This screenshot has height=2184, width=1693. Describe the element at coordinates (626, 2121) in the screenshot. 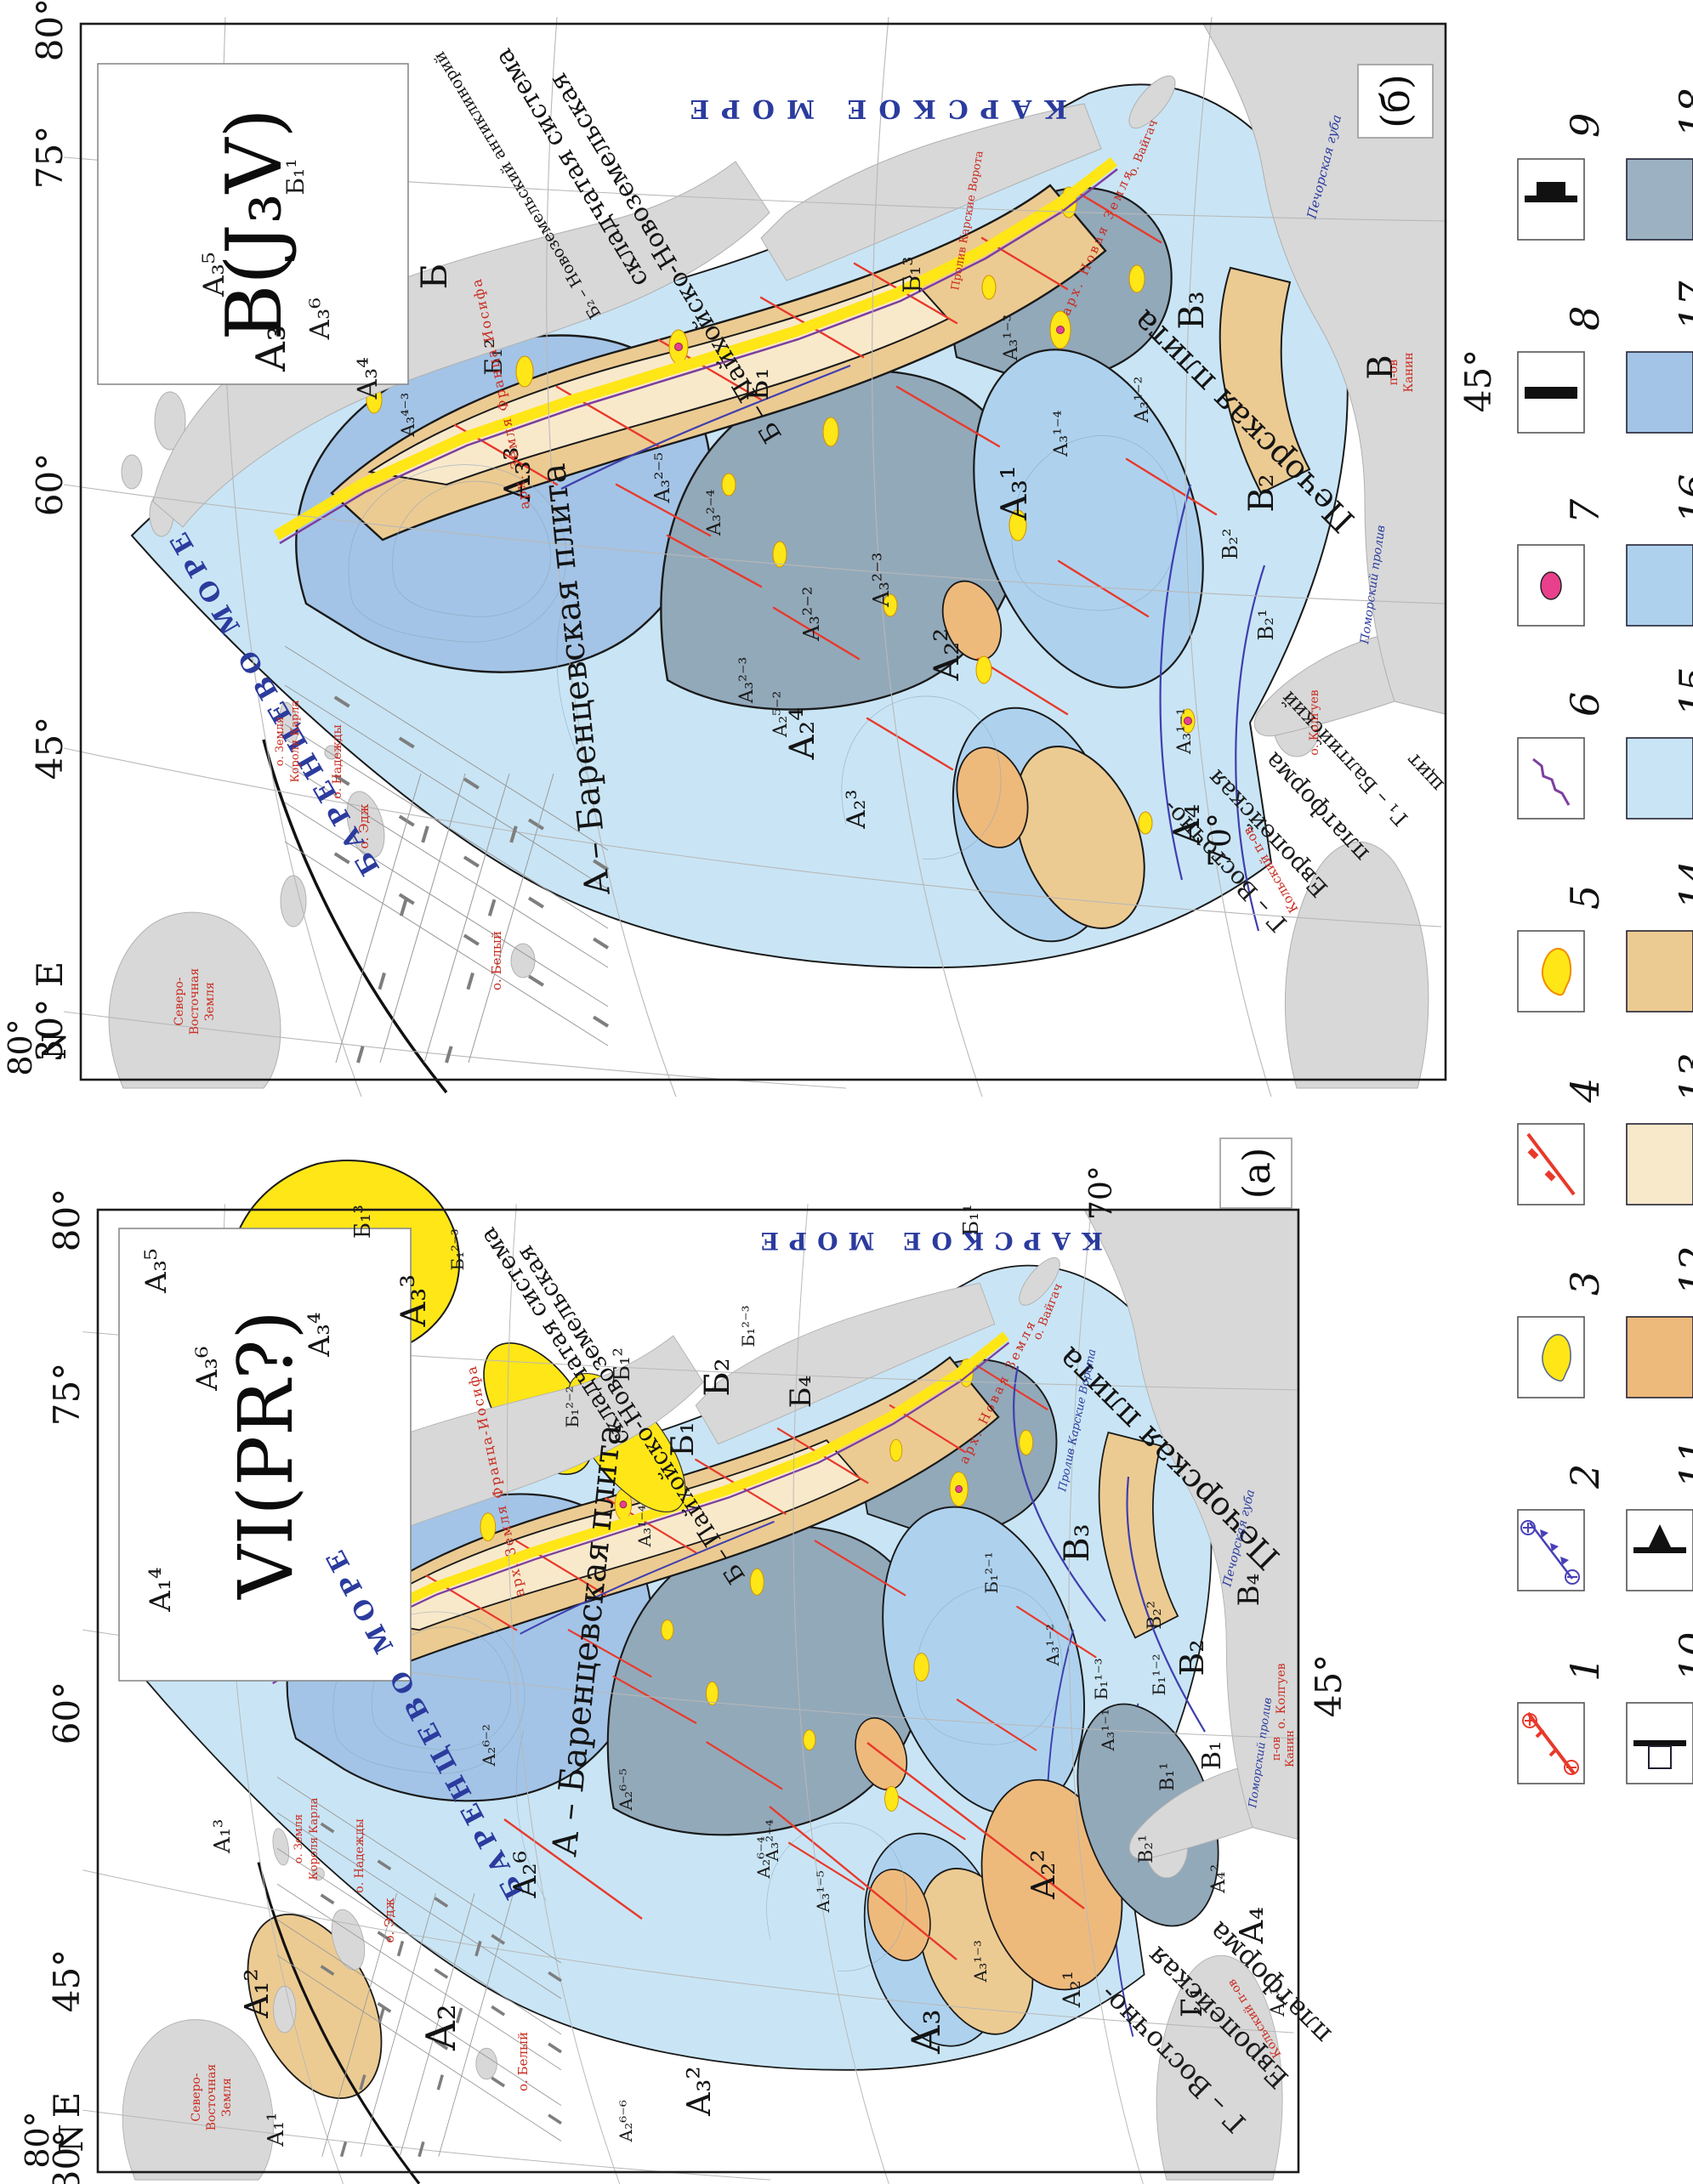

I see `map-label: А₂⁶⁻⁶` at that location.